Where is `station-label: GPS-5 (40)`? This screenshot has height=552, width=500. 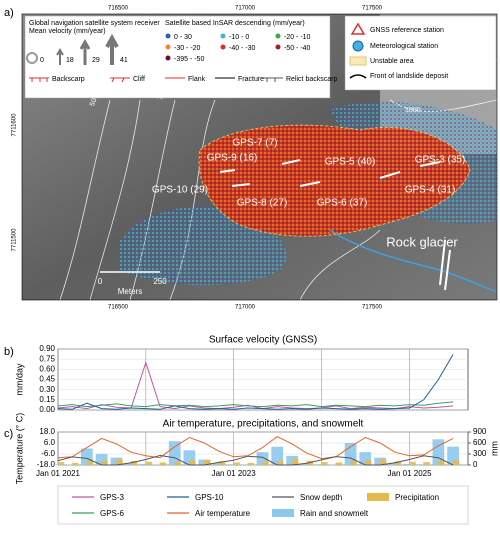 station-label: GPS-5 (40) is located at coordinates (350, 162).